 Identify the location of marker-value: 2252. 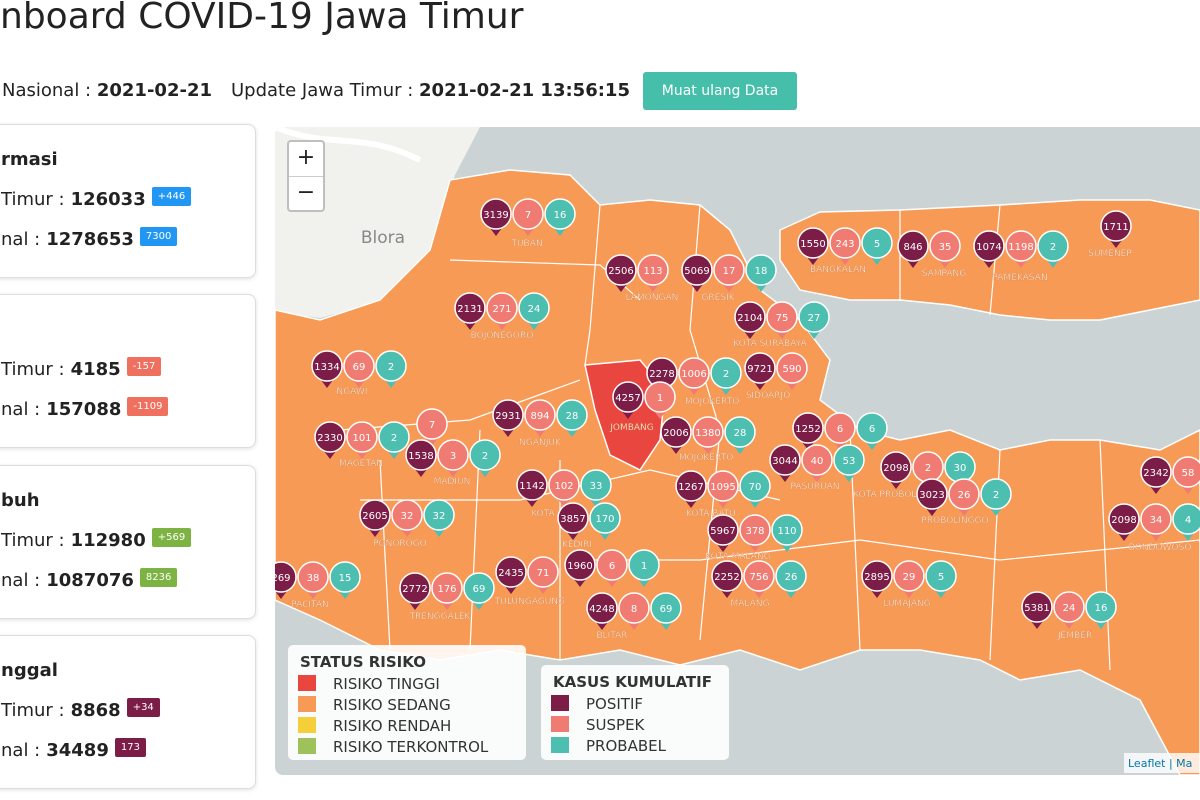
(726, 577).